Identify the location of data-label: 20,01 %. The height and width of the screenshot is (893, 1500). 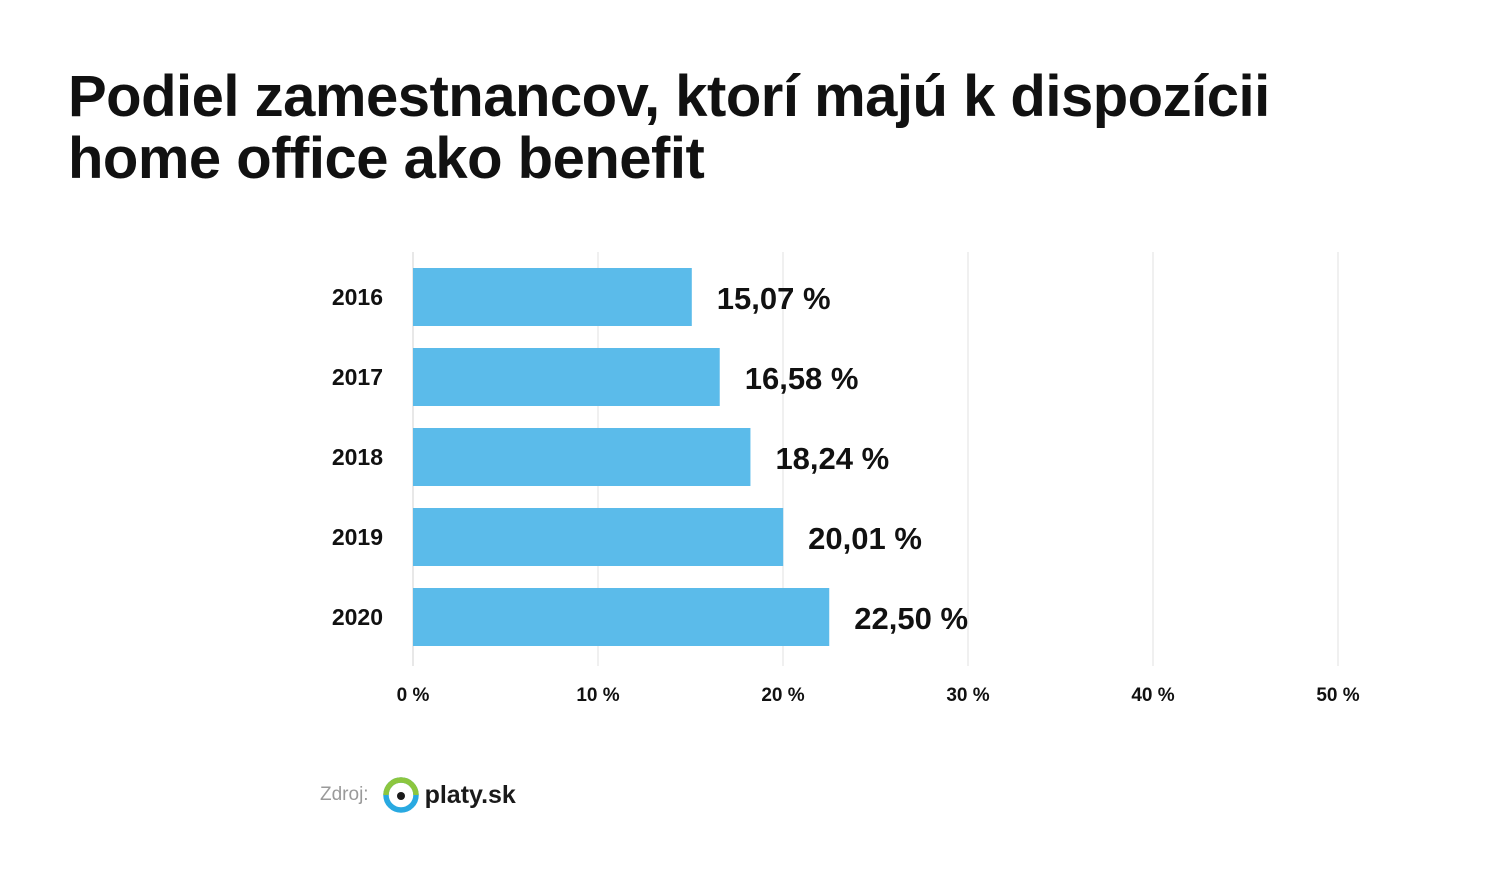
(865, 538).